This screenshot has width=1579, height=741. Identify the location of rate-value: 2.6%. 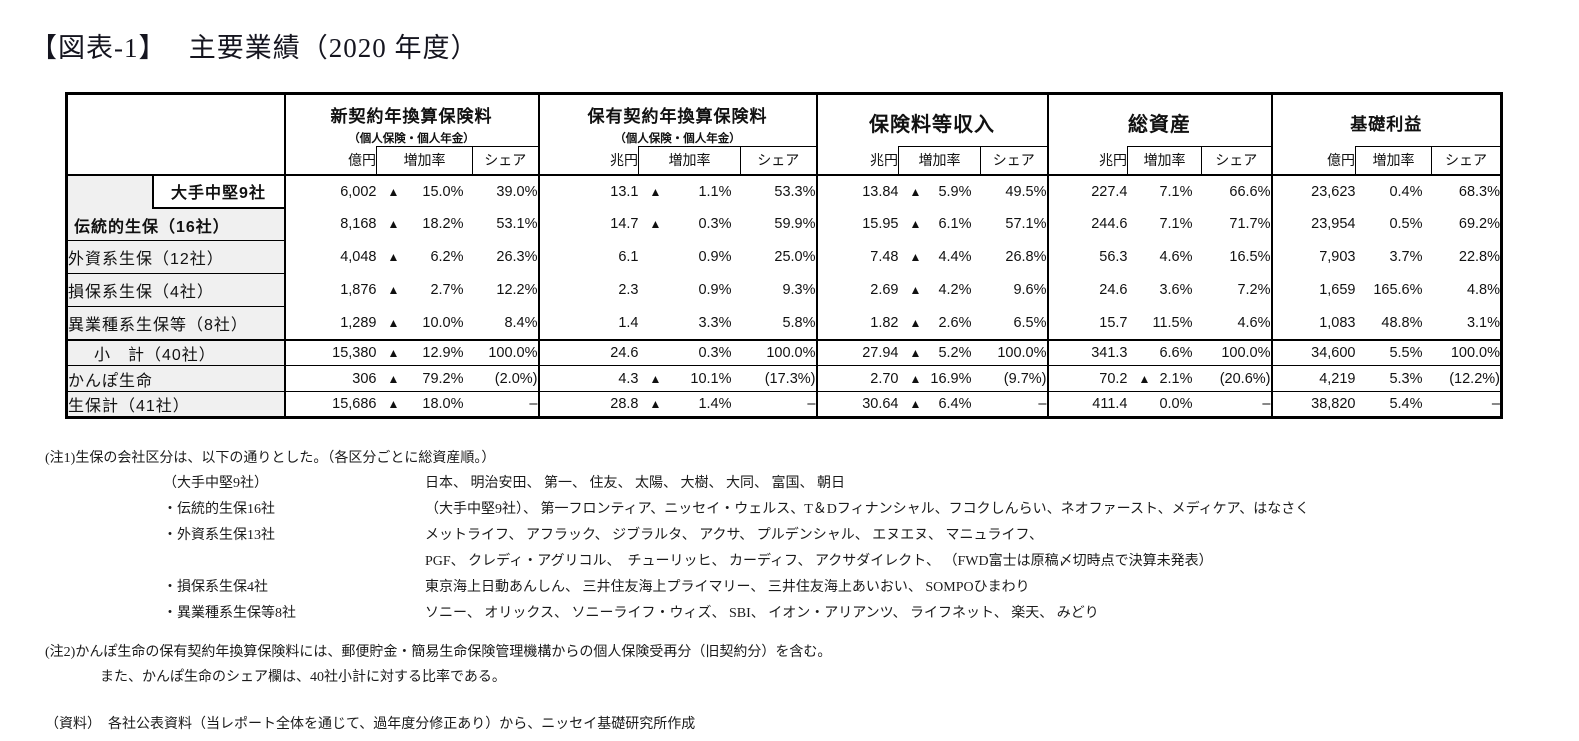
(955, 322).